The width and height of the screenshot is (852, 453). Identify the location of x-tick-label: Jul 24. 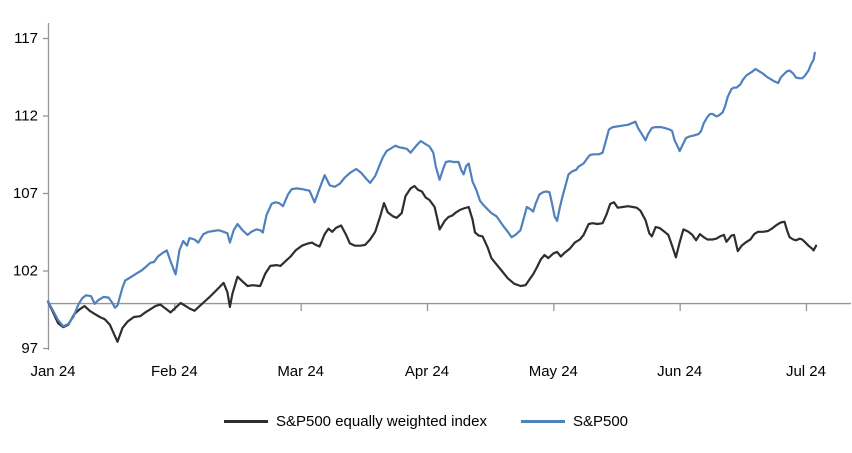
(806, 371).